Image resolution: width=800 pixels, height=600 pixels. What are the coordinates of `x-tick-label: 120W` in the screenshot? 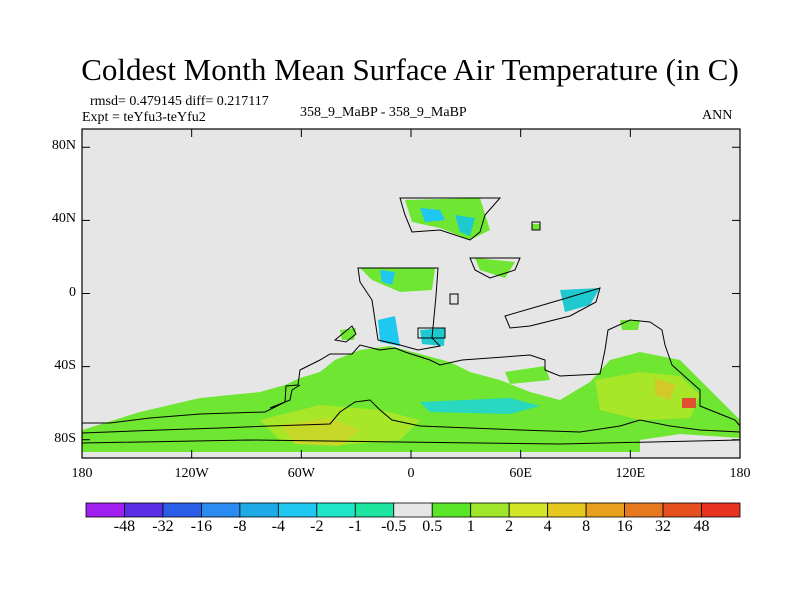 It's located at (191, 473).